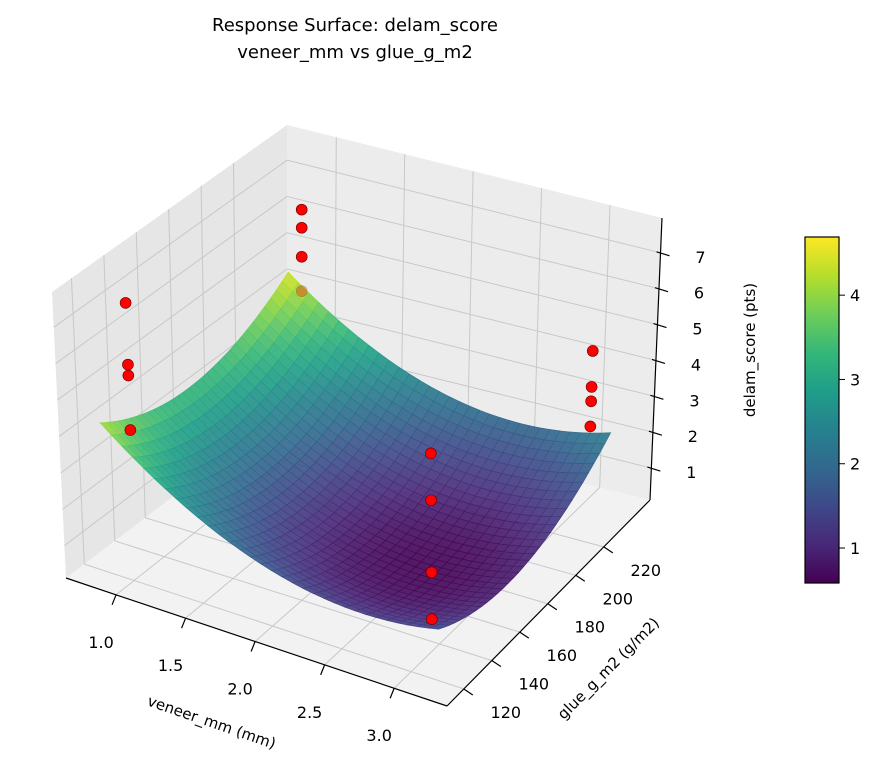 Image resolution: width=882 pixels, height=769 pixels. What do you see at coordinates (691, 472) in the screenshot?
I see `z-tick-label: 1` at bounding box center [691, 472].